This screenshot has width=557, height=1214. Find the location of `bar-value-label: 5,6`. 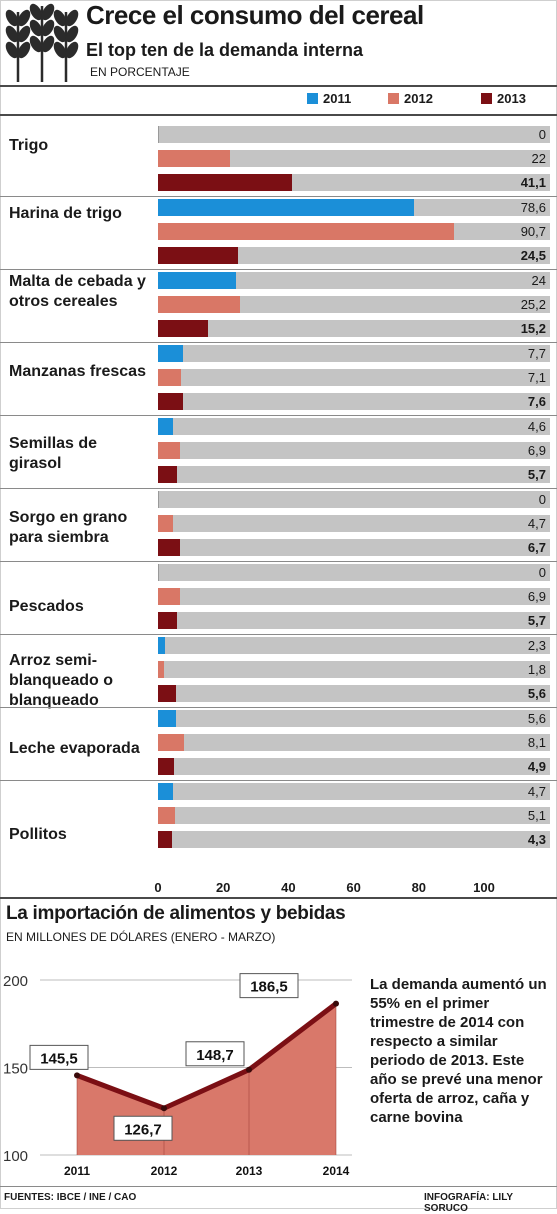

bar-value-label: 5,6 is located at coordinates (536, 693).